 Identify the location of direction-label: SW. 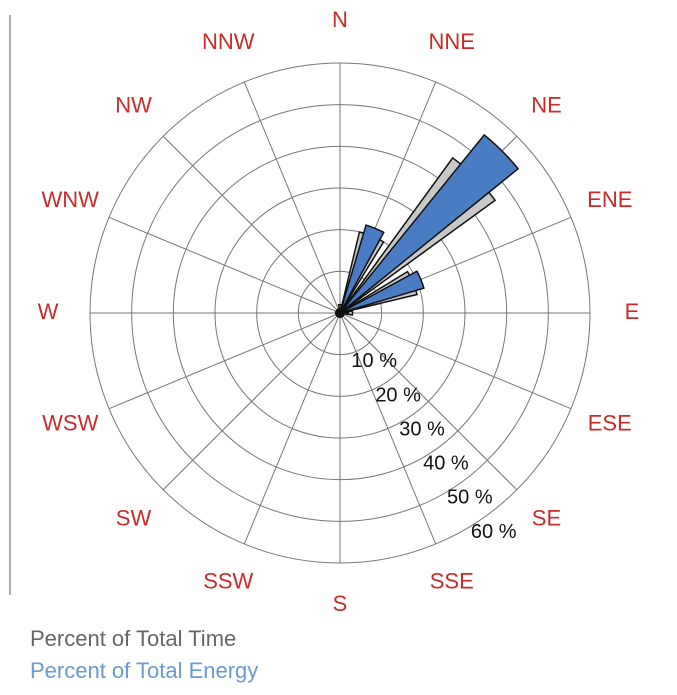
(134, 517).